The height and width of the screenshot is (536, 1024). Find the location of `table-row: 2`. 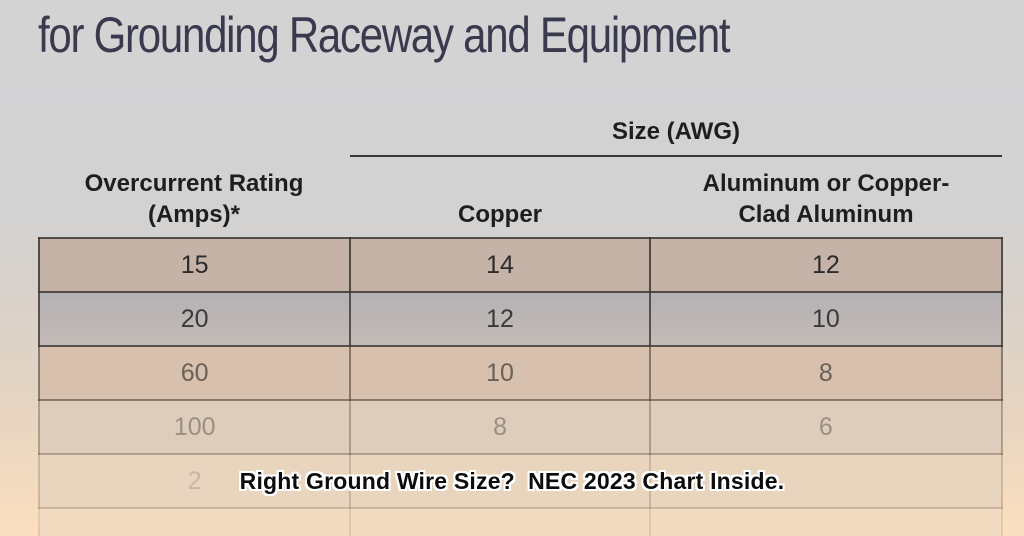

table-row: 2 is located at coordinates (520, 481).